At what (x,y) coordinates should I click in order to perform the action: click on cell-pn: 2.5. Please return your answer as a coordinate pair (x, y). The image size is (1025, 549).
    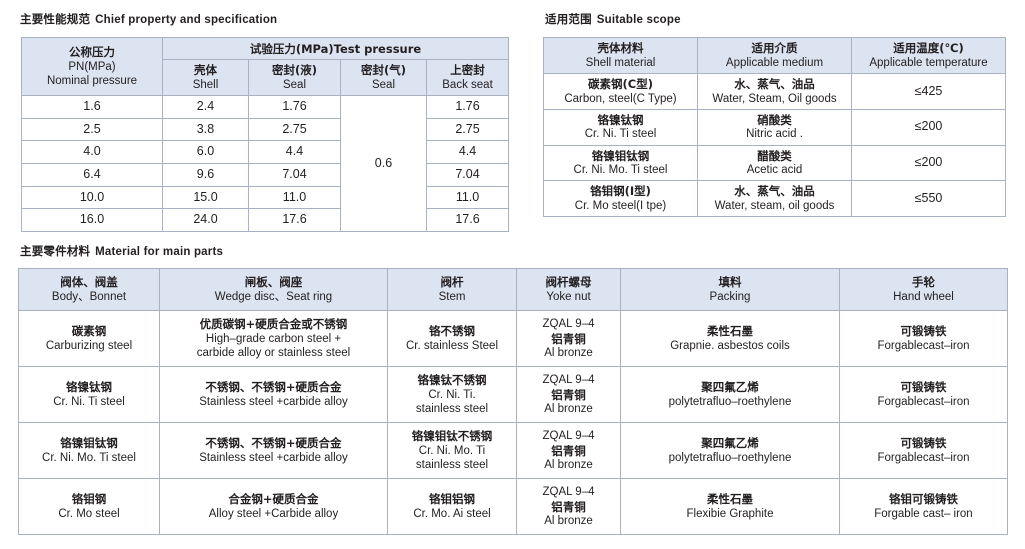
    Looking at the image, I should click on (92, 129).